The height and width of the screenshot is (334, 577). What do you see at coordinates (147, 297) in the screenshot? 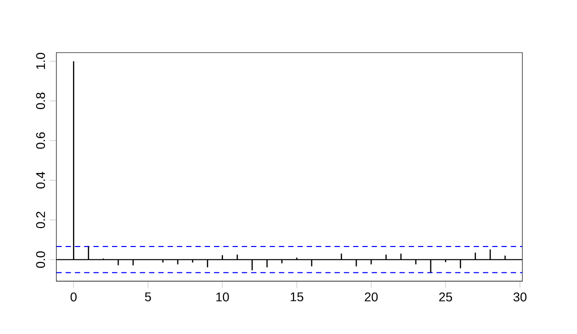
I see `x-tick-label: 5` at bounding box center [147, 297].